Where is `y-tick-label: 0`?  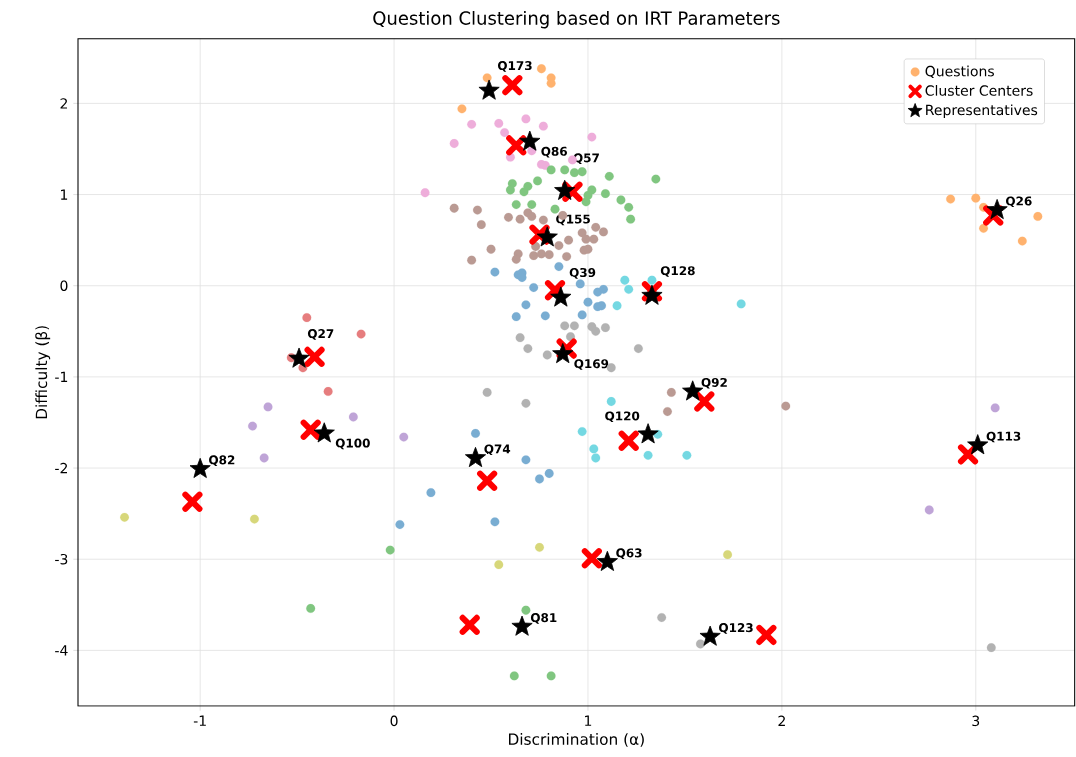
y-tick-label: 0 is located at coordinates (64, 285).